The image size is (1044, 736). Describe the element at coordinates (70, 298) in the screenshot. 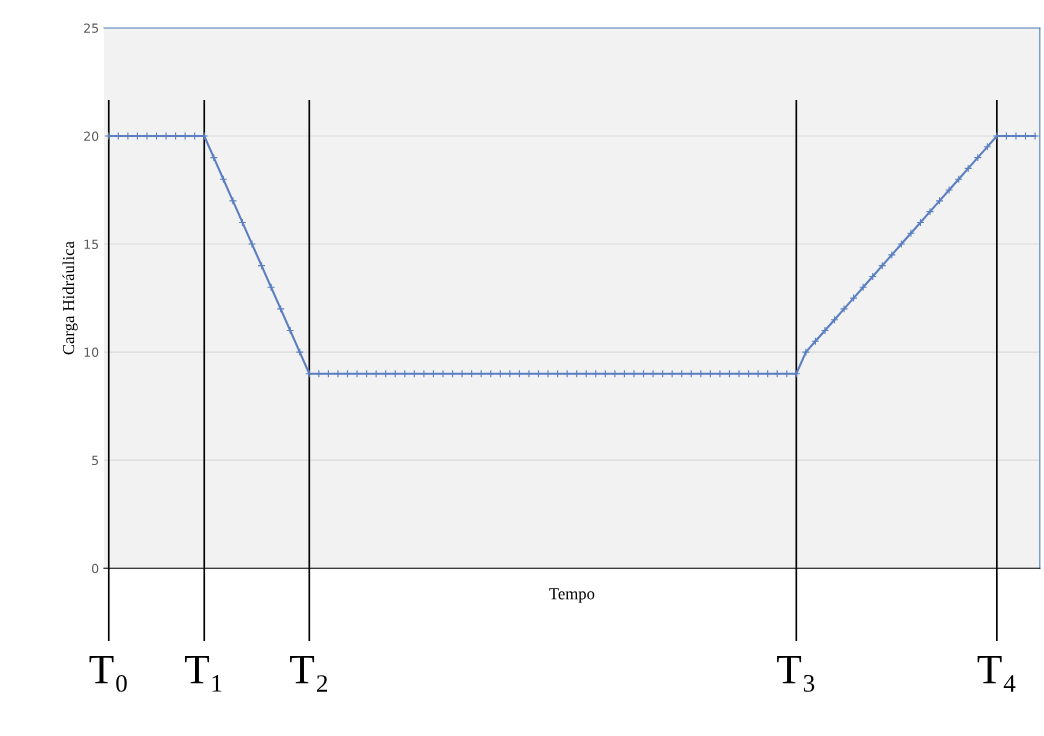

I see `y-axis-title: Carga Hidráulica` at that location.